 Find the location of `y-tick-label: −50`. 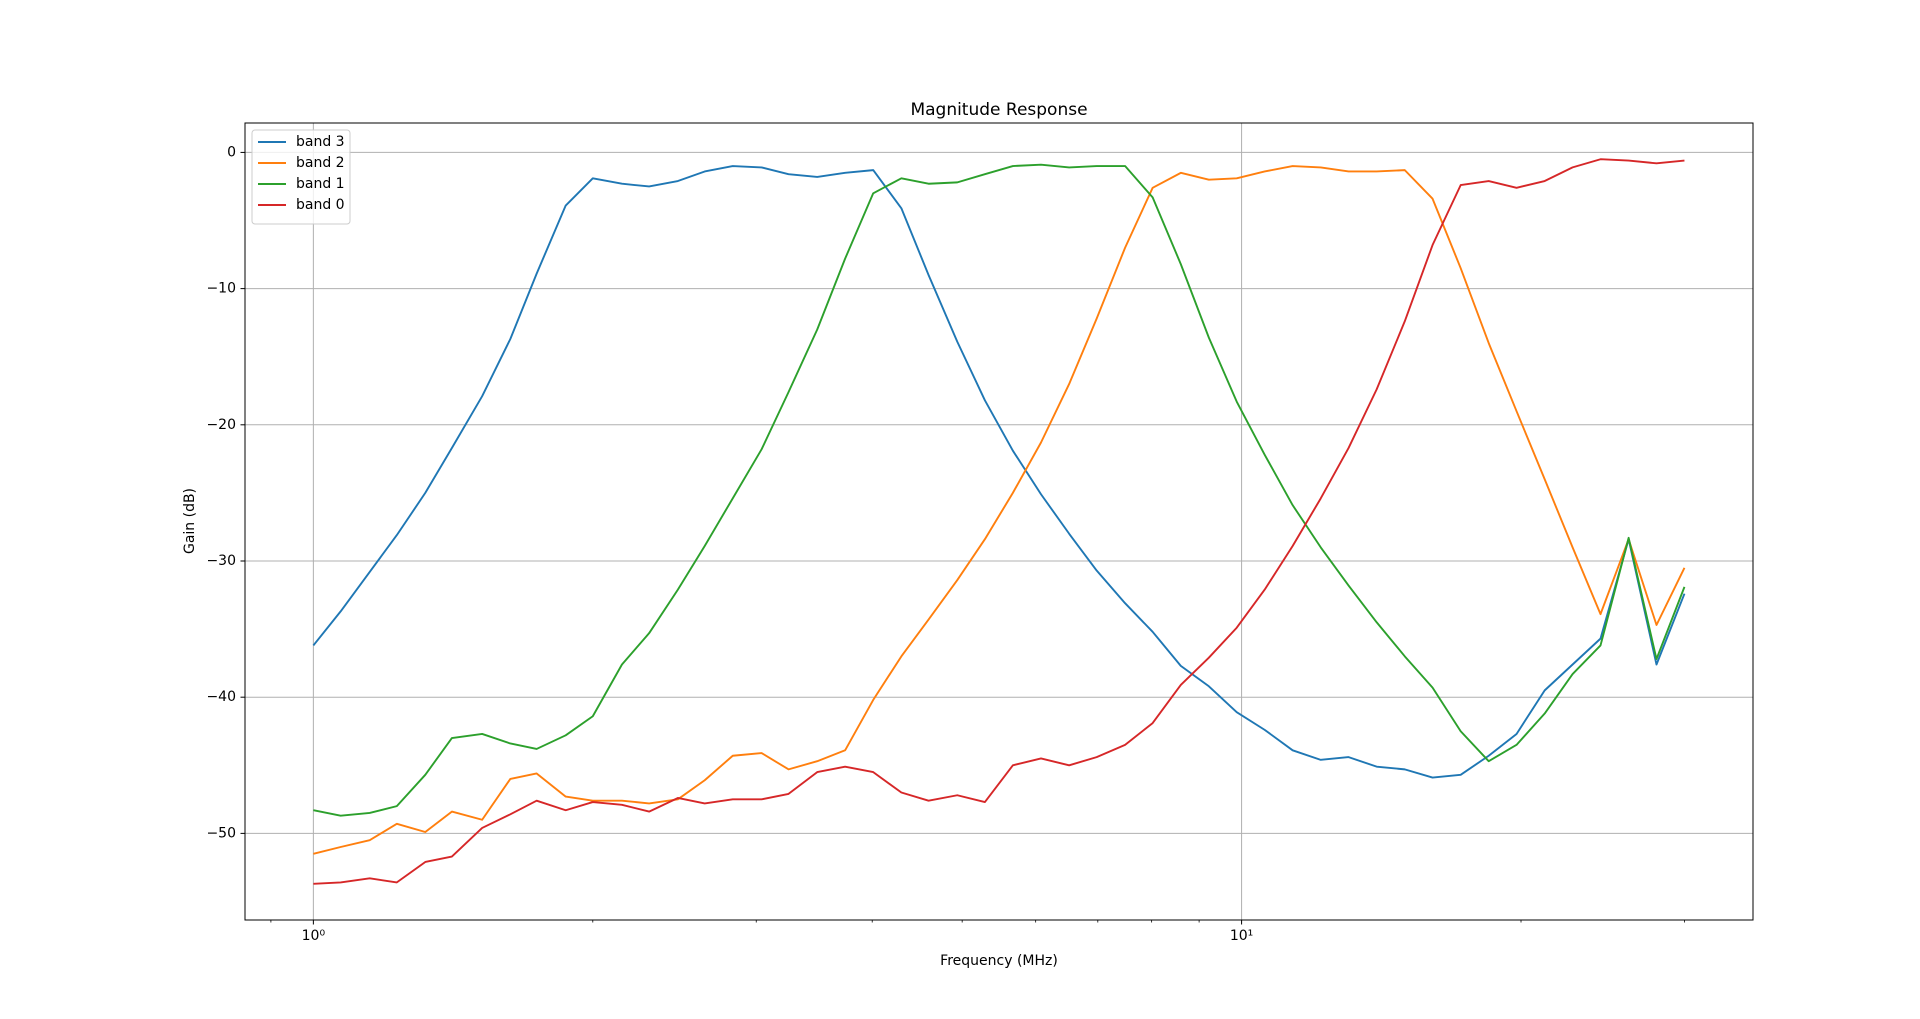

y-tick-label: −50 is located at coordinates (221, 833).